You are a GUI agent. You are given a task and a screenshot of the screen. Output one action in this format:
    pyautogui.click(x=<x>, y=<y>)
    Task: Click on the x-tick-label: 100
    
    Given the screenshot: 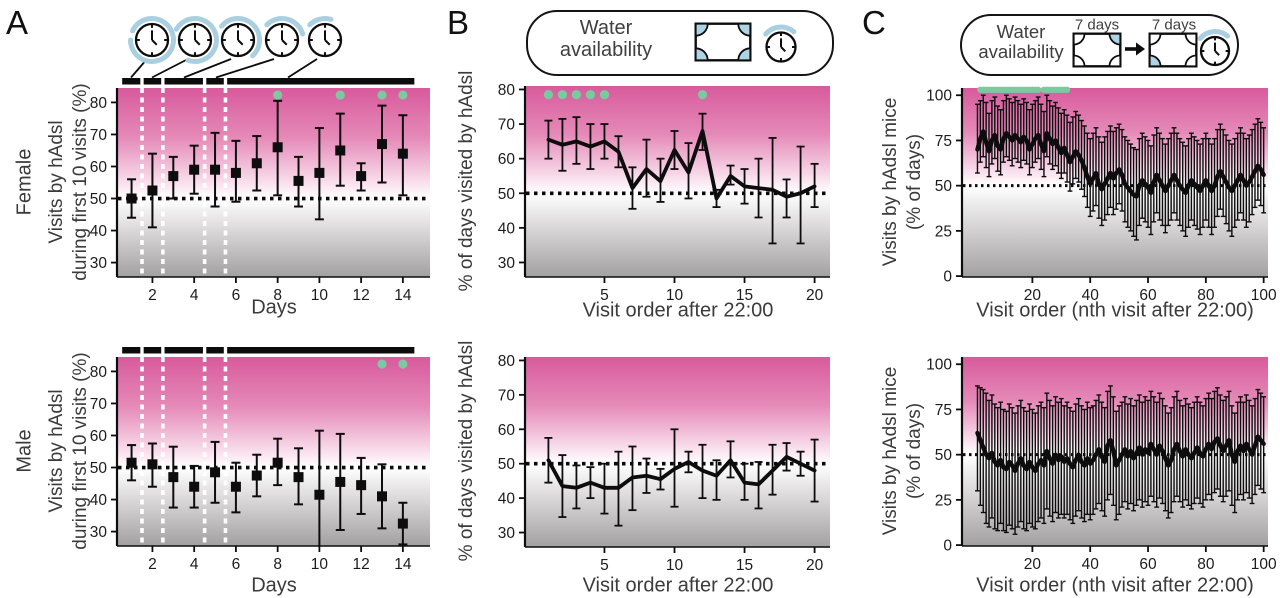 What is the action you would take?
    pyautogui.click(x=1264, y=295)
    